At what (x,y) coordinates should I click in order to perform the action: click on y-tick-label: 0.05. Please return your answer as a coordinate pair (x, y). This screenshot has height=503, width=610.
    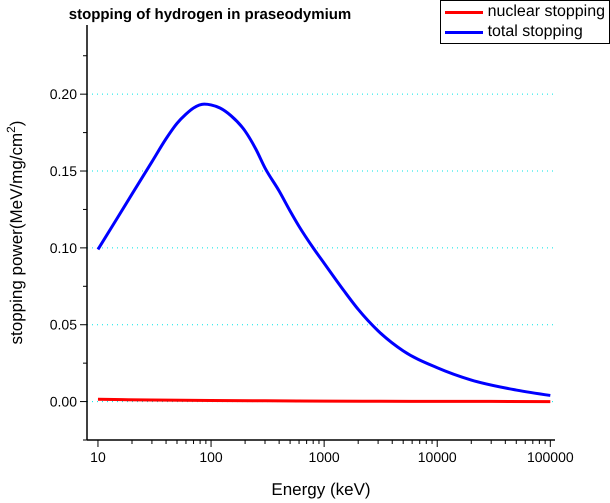
    Looking at the image, I should click on (64, 324).